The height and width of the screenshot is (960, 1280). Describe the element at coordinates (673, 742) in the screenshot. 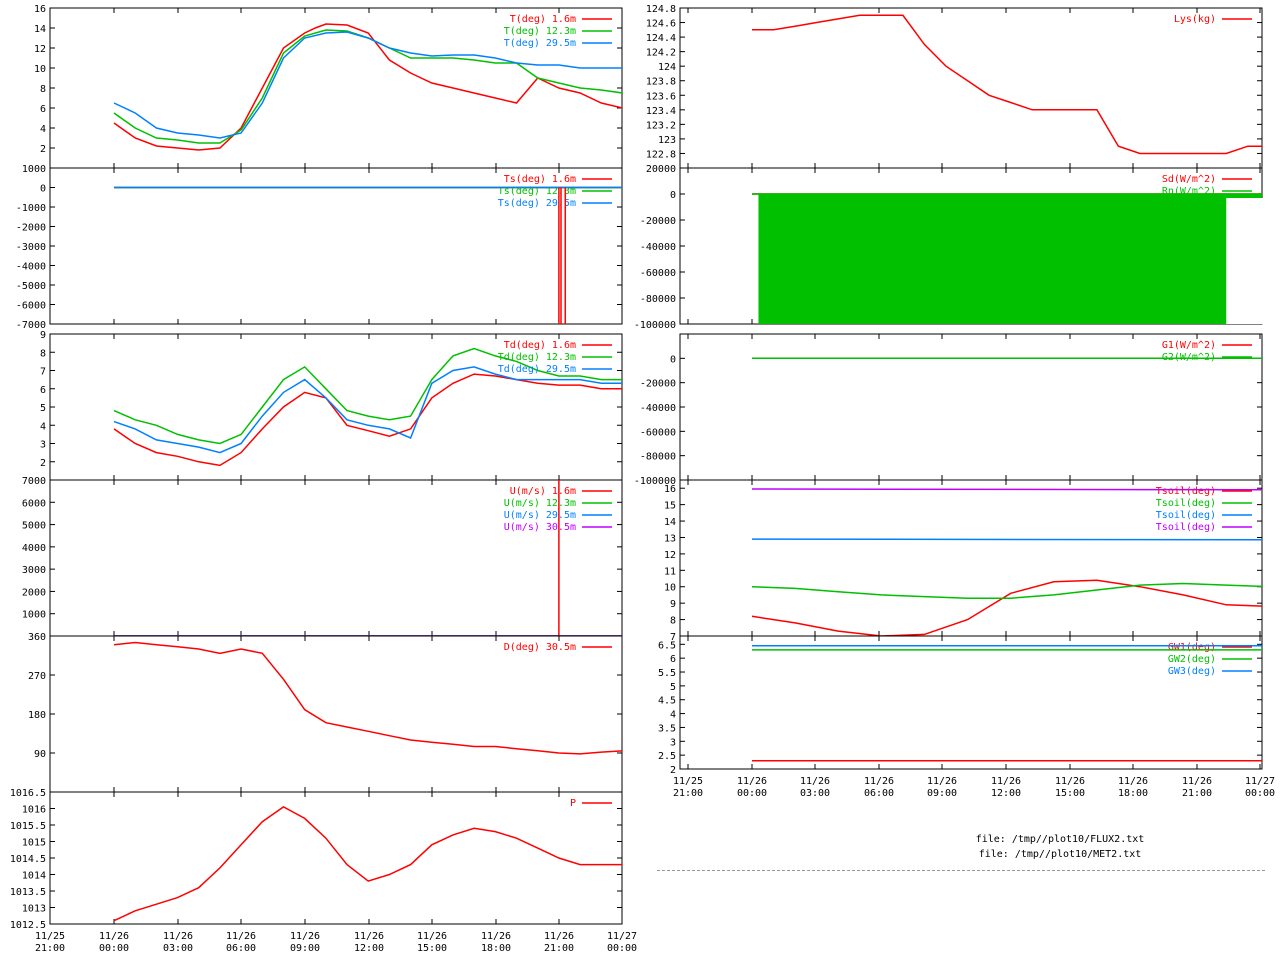

I see `y-tick-label: 3` at that location.